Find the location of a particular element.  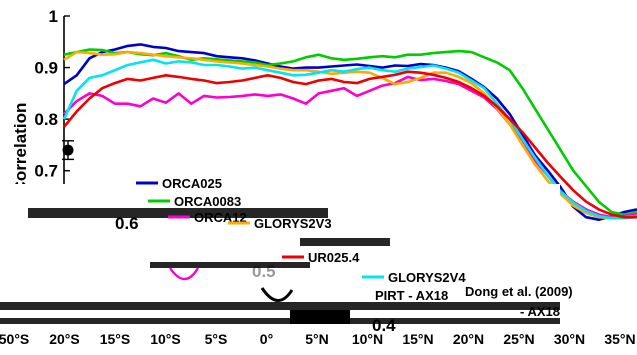

x-tick-label: 50°S is located at coordinates (14, 339).